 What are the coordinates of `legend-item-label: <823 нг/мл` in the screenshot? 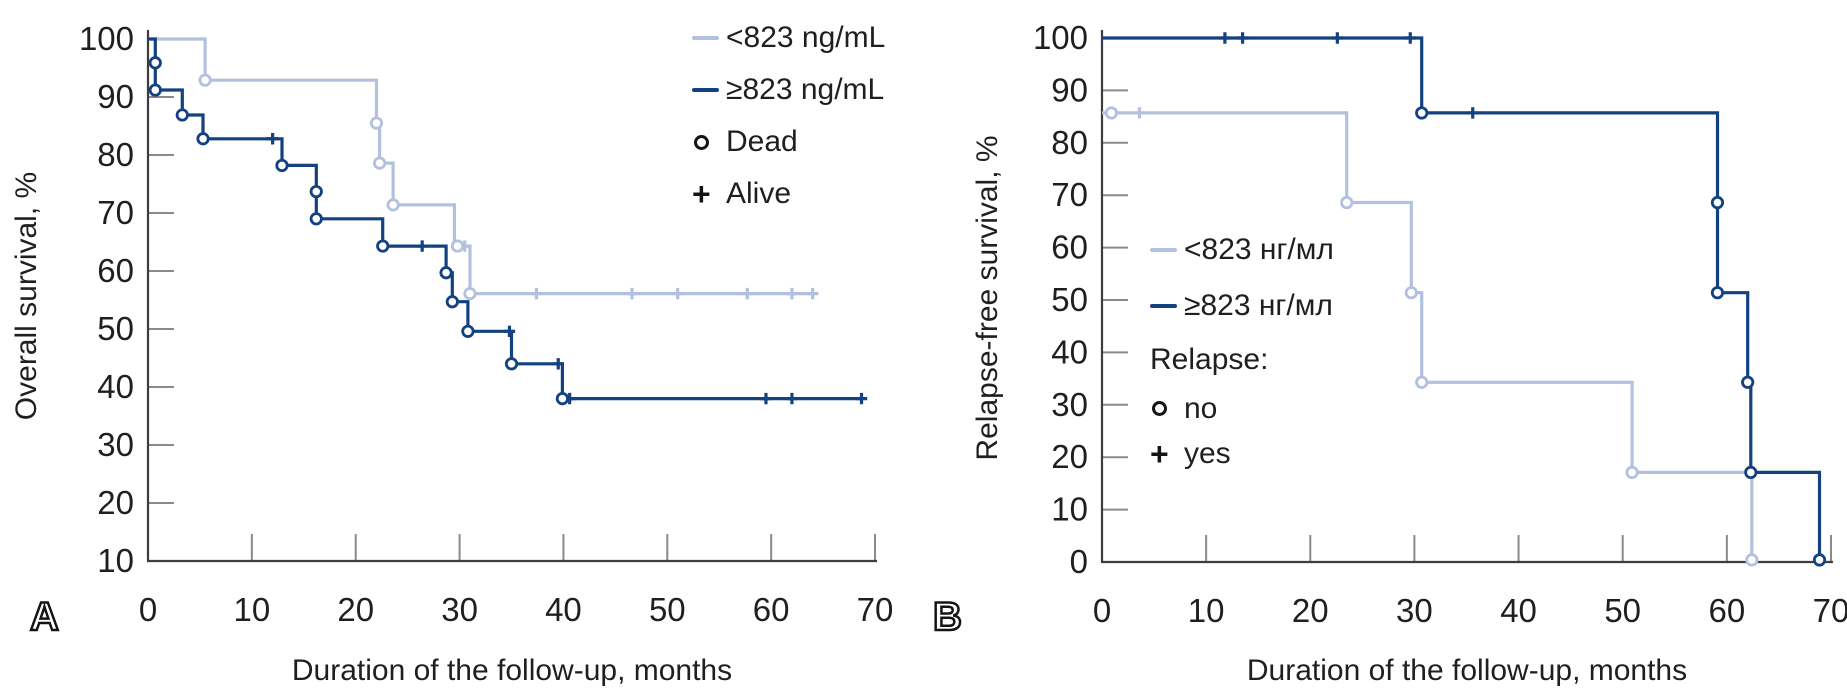 It's located at (1259, 249).